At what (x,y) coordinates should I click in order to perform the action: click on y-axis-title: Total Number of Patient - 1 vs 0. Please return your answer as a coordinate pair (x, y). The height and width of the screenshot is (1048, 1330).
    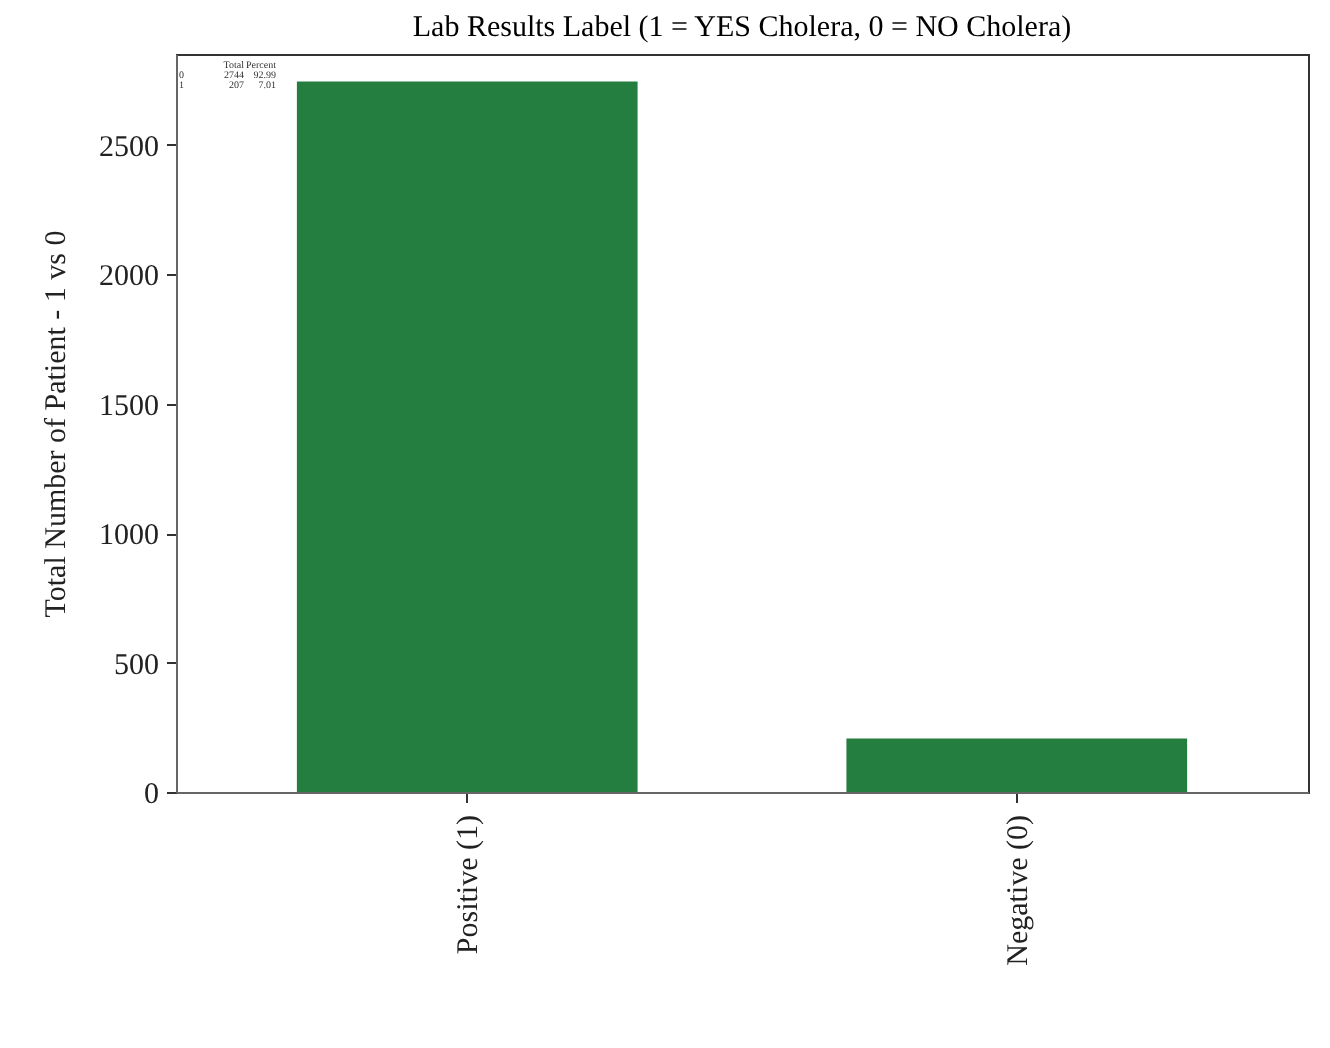
    Looking at the image, I should click on (57, 424).